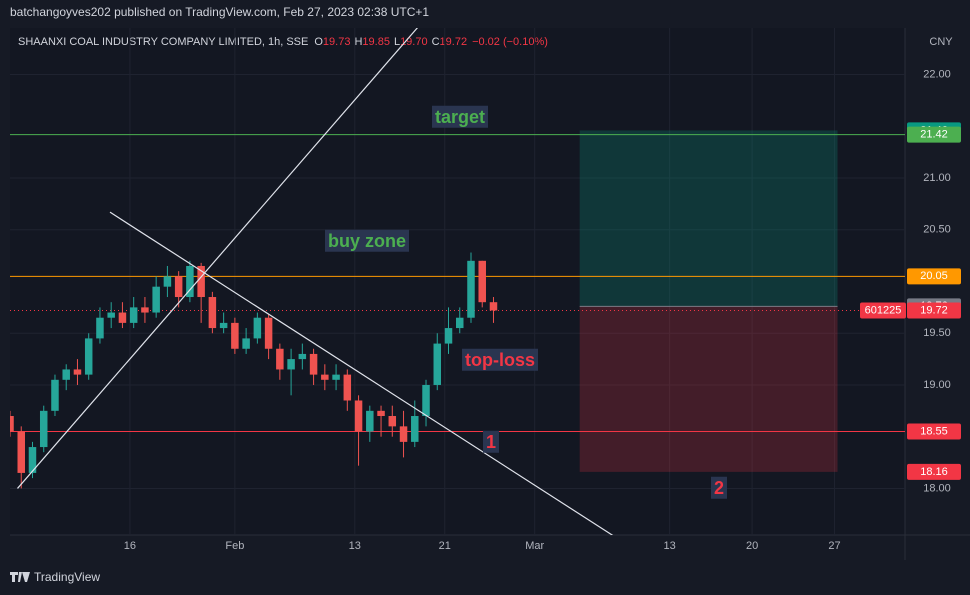 This screenshot has height=595, width=970. I want to click on price-badge-label: 18.55, so click(934, 431).